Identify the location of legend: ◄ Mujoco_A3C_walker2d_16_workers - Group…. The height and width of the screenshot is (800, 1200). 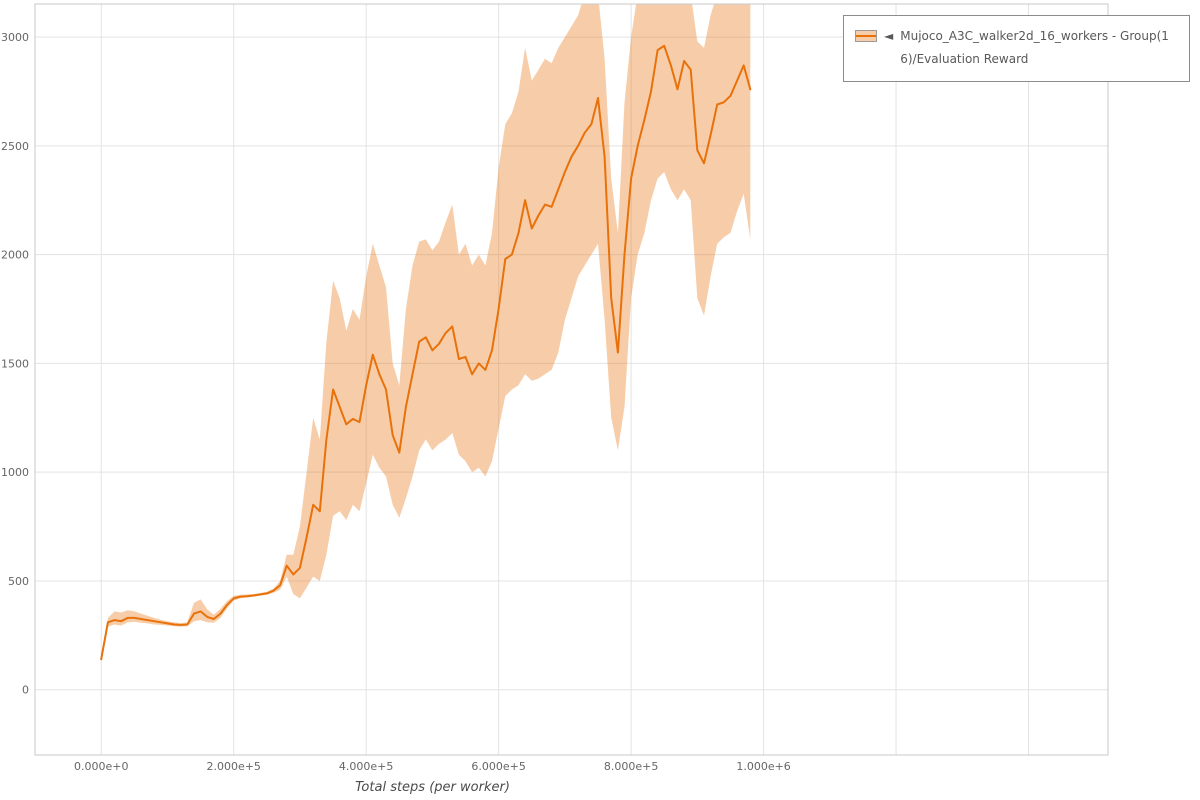
(1016, 48).